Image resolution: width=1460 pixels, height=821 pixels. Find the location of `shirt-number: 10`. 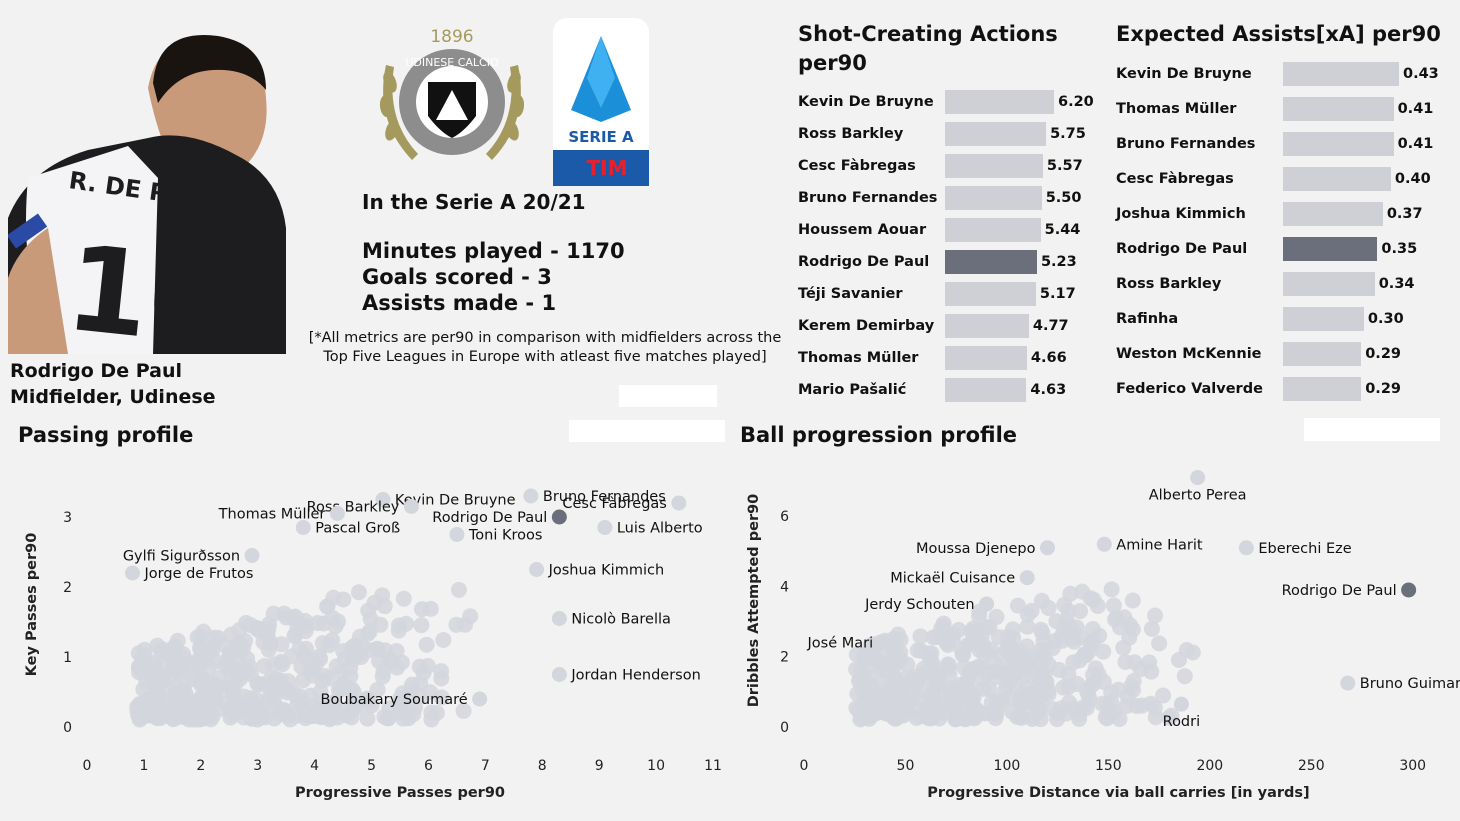

shirt-number: 10 is located at coordinates (149, 286).